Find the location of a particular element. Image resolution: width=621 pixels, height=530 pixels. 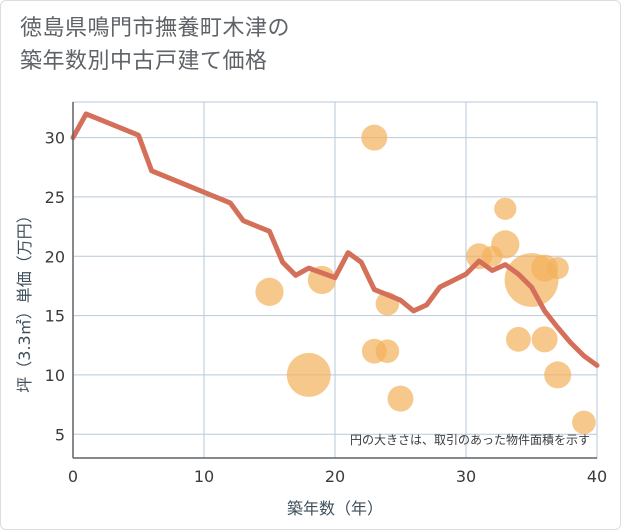

x-tick-label: 20 is located at coordinates (335, 476).